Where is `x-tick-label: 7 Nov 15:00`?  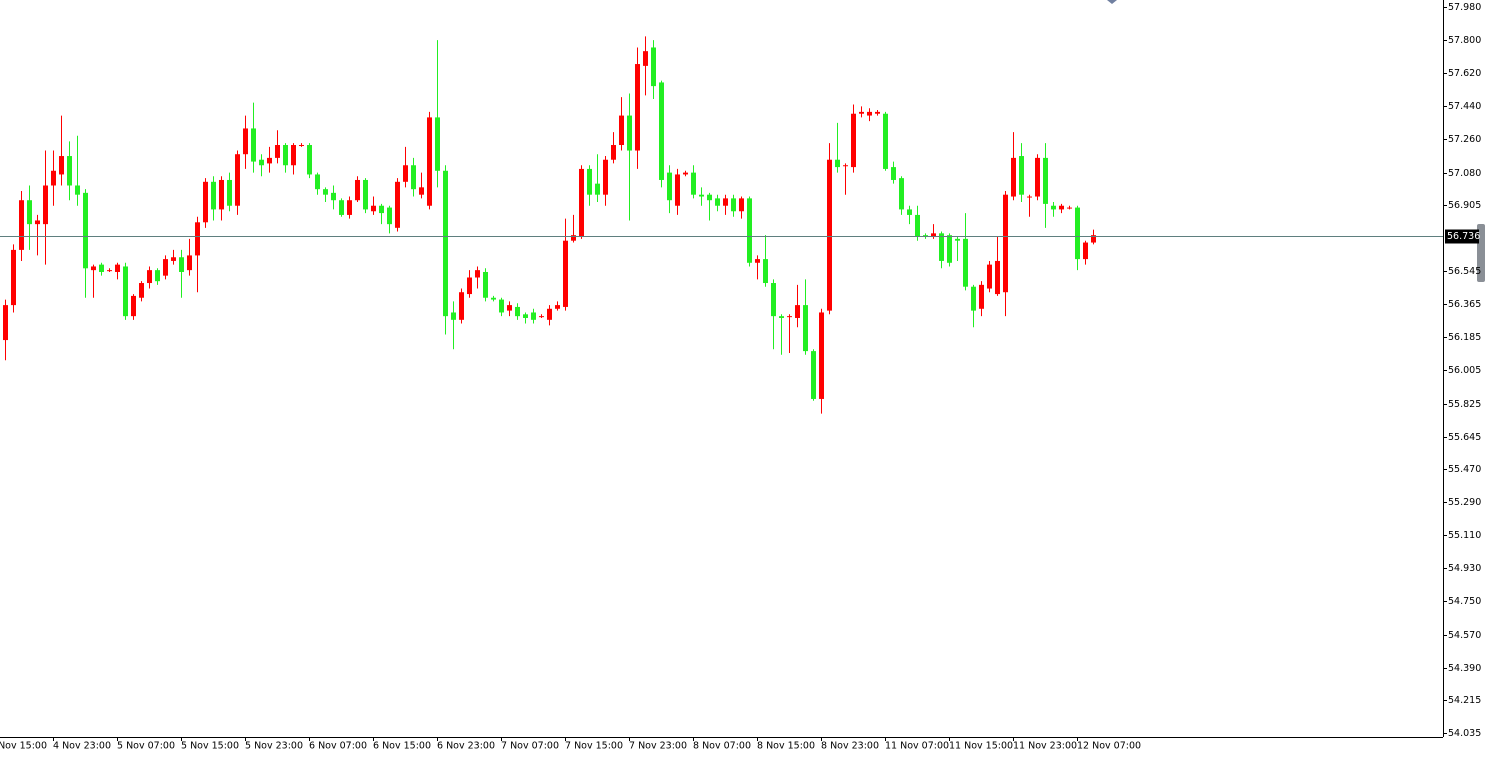
x-tick-label: 7 Nov 15:00 is located at coordinates (594, 746).